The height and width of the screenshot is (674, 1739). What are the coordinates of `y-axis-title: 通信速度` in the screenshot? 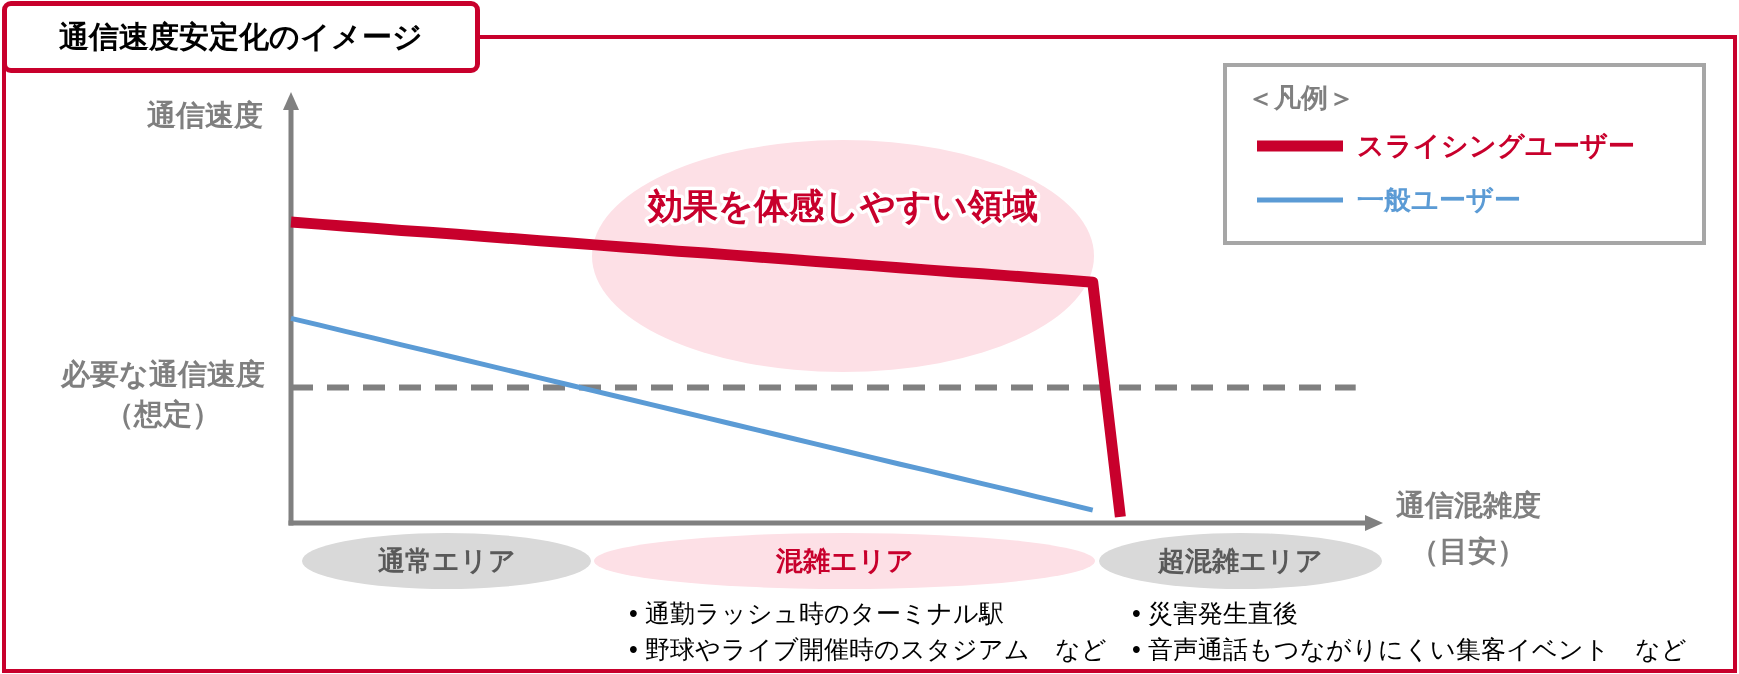 It's located at (205, 115).